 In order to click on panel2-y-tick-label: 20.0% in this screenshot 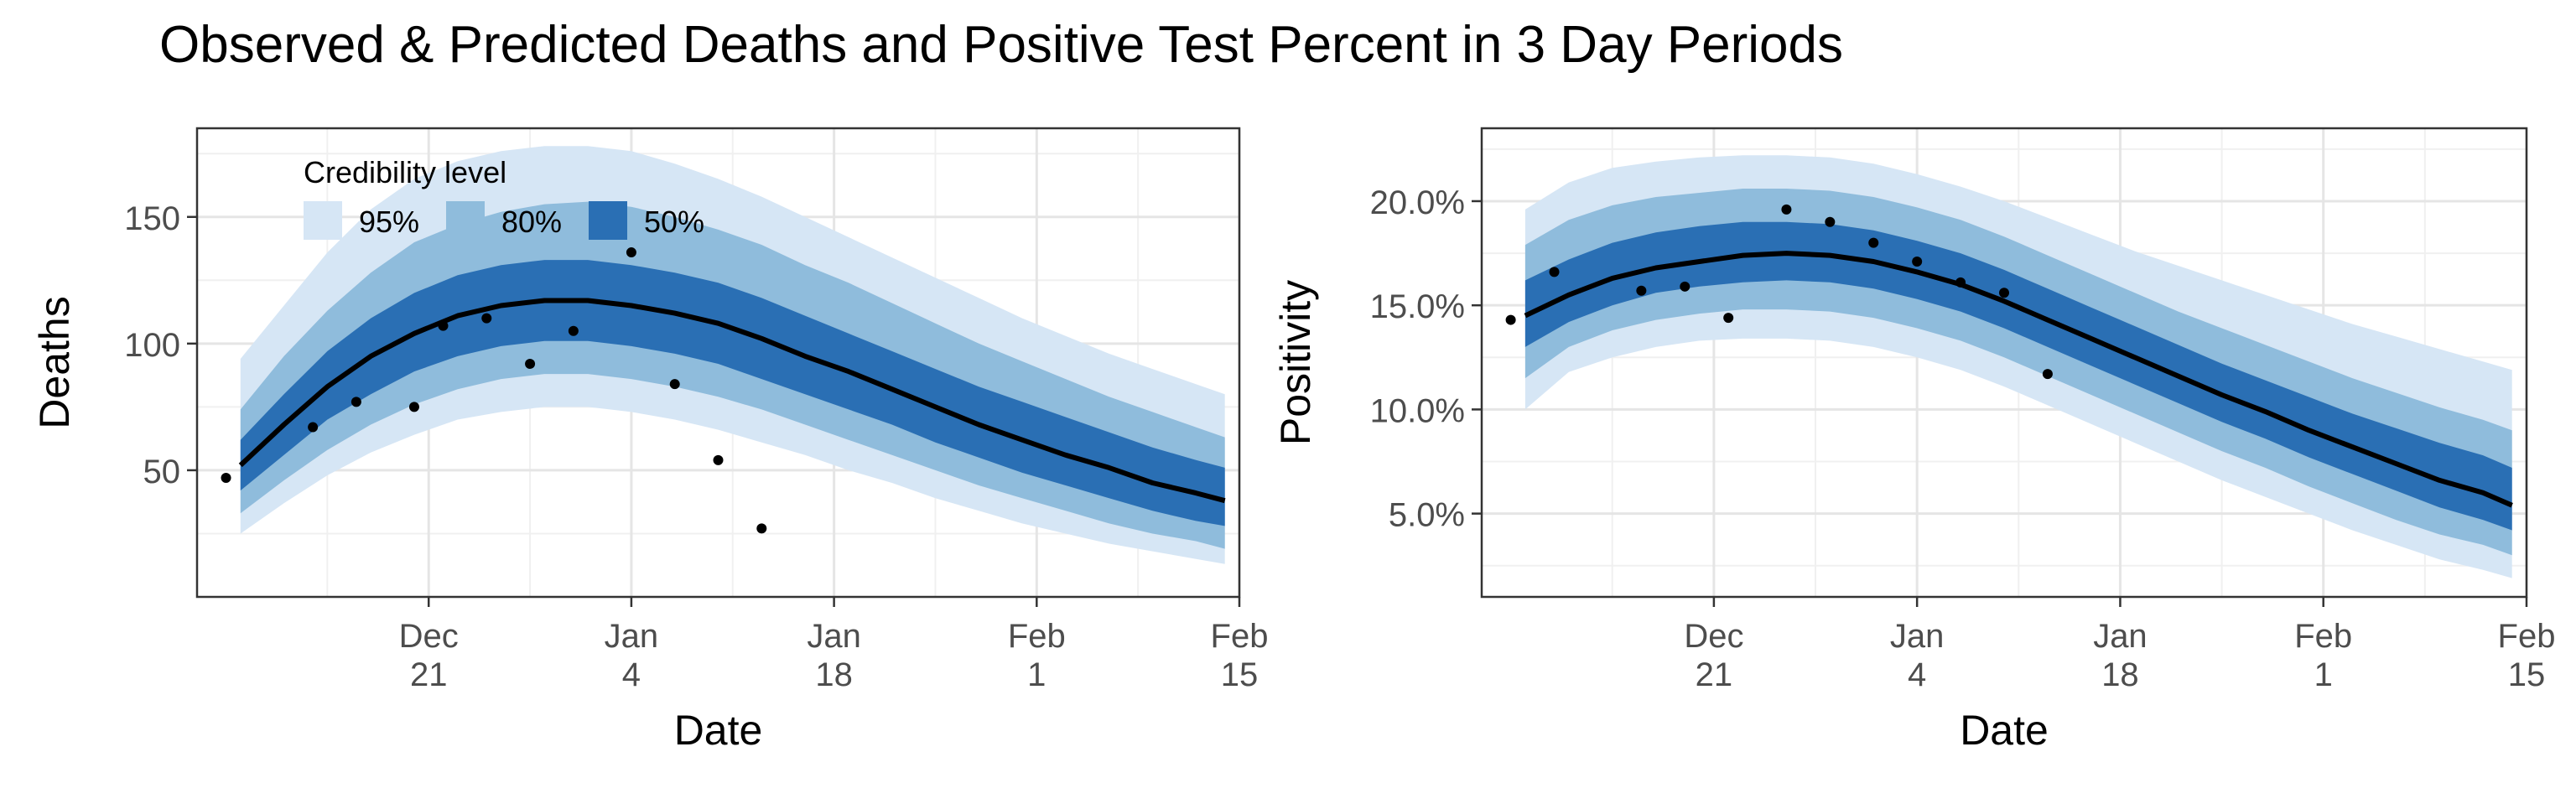, I will do `click(1417, 202)`.